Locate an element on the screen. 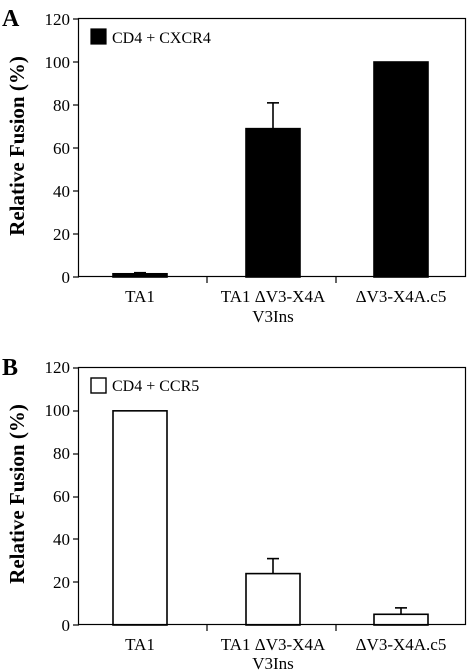 The height and width of the screenshot is (672, 468). panel-letter-a: A is located at coordinates (11, 19).